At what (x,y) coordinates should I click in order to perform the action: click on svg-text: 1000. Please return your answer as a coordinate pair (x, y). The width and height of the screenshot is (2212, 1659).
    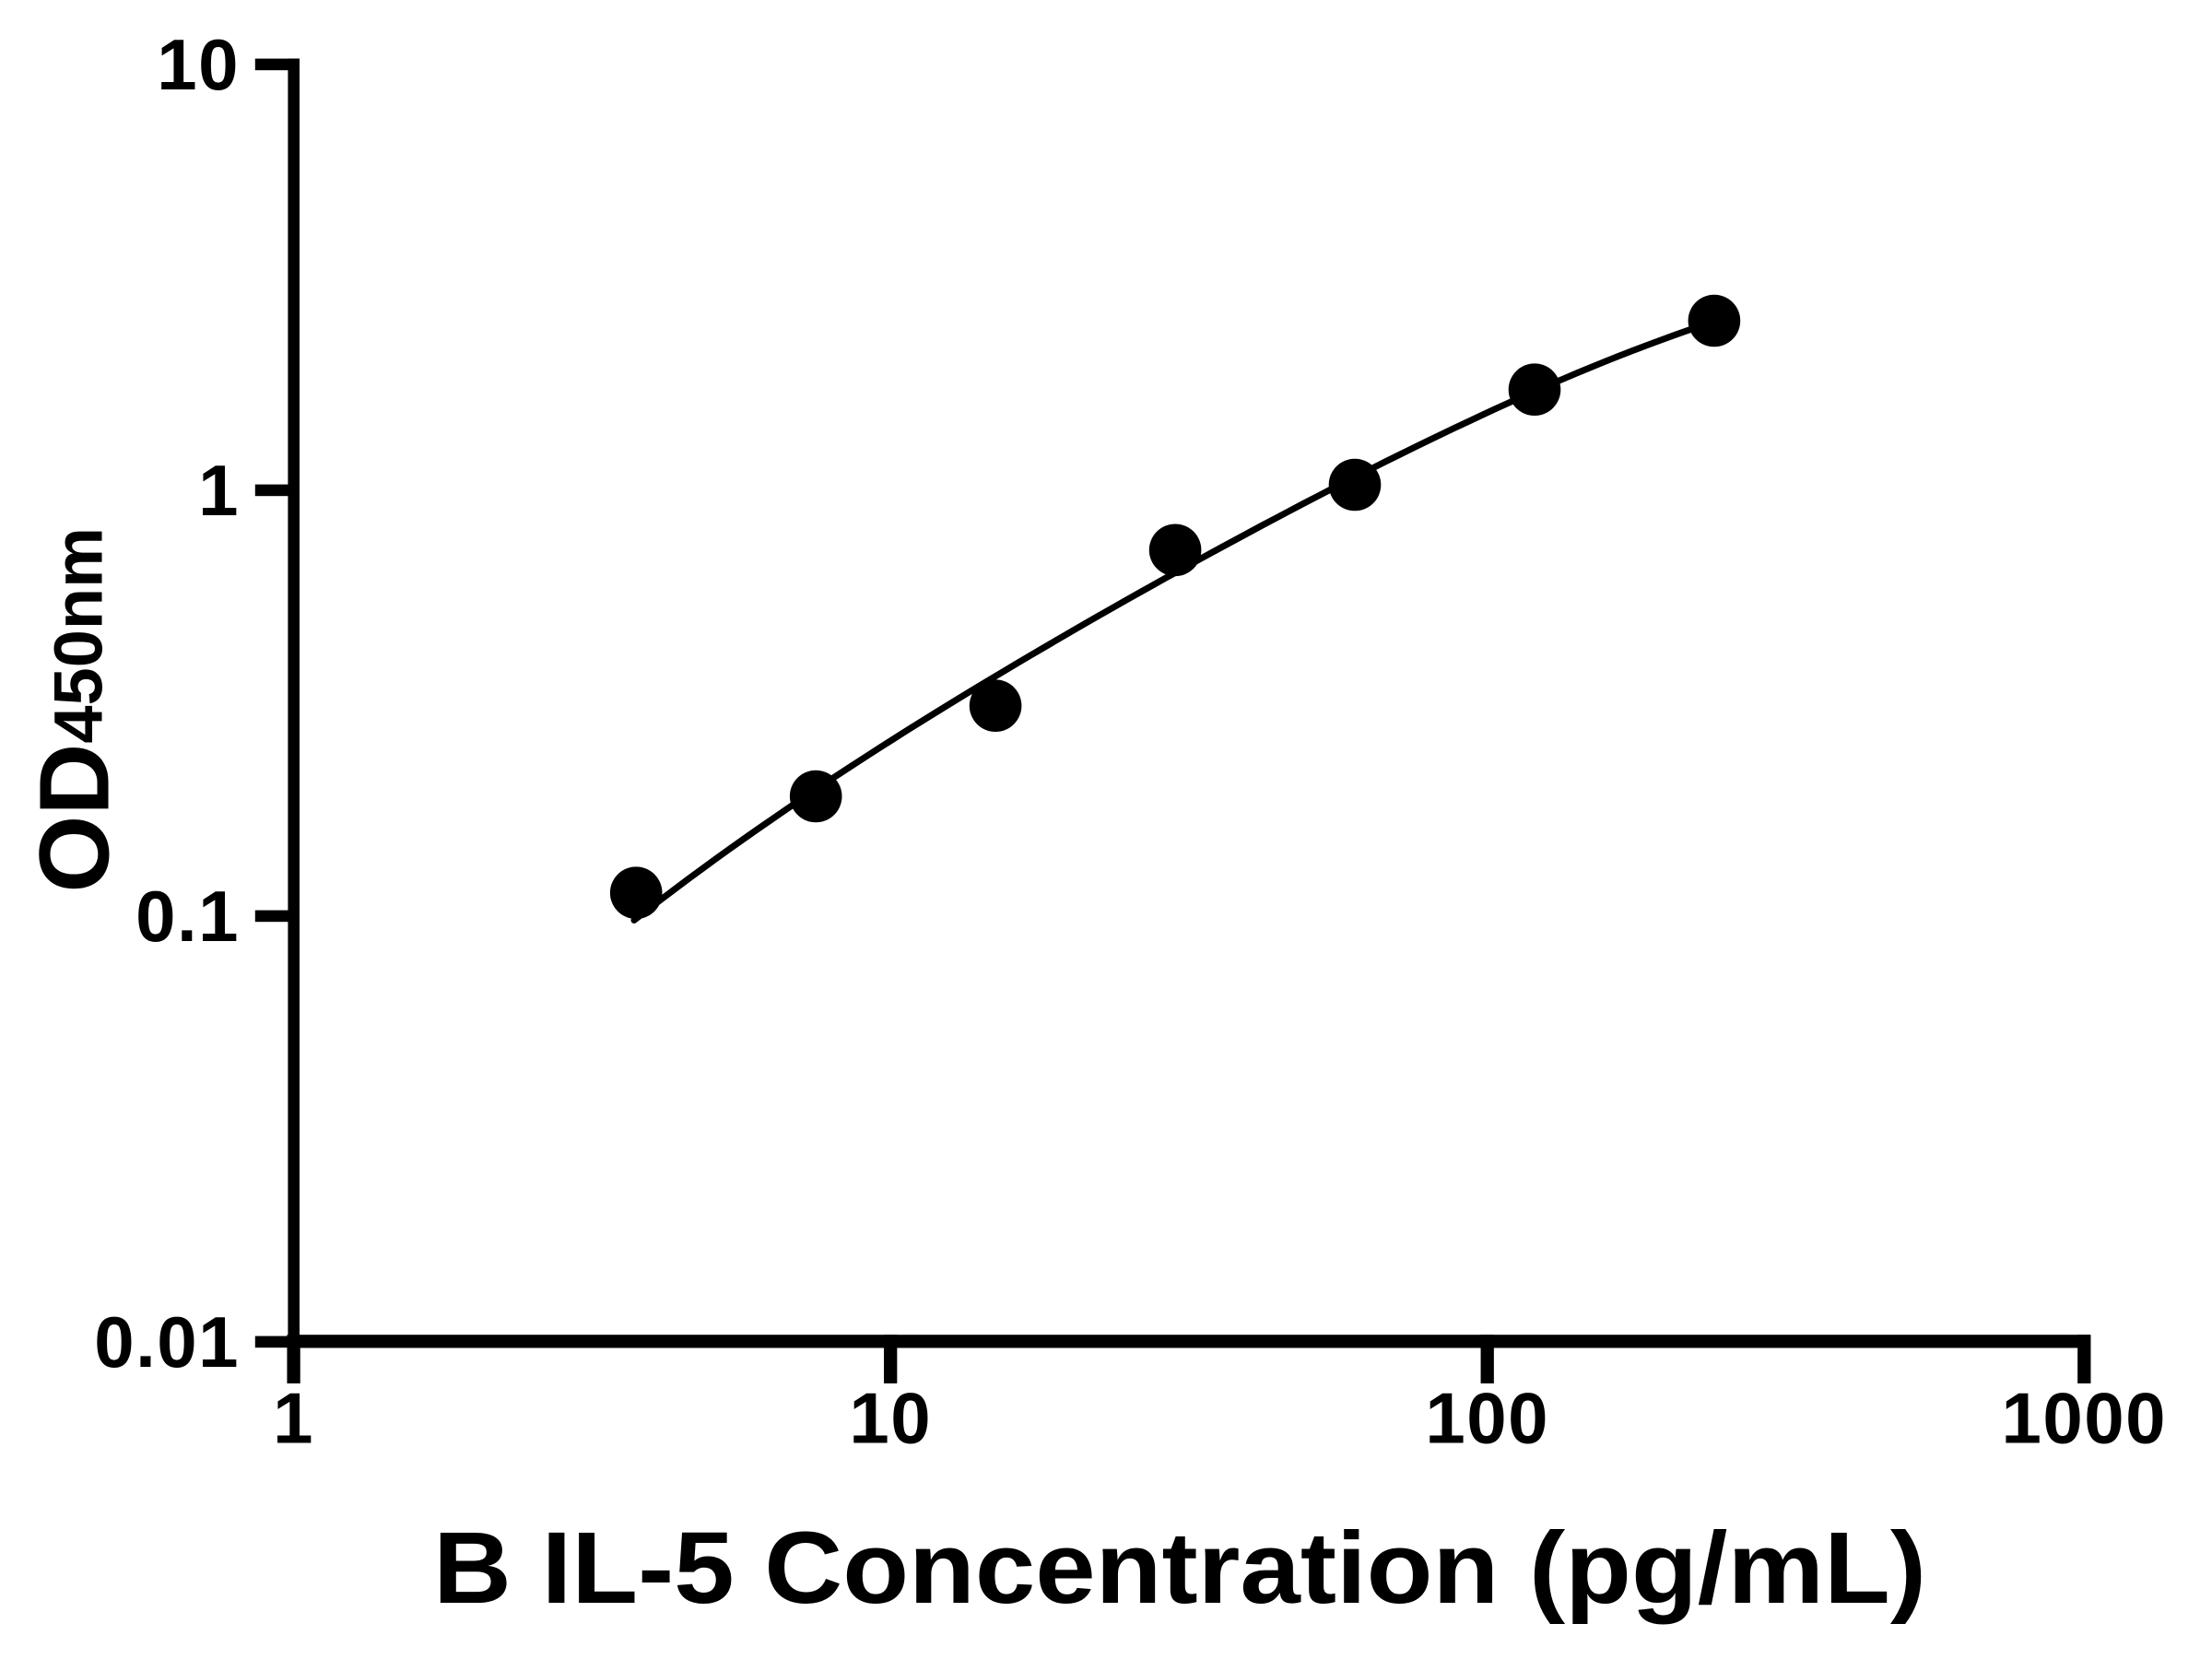
    Looking at the image, I should click on (2085, 1418).